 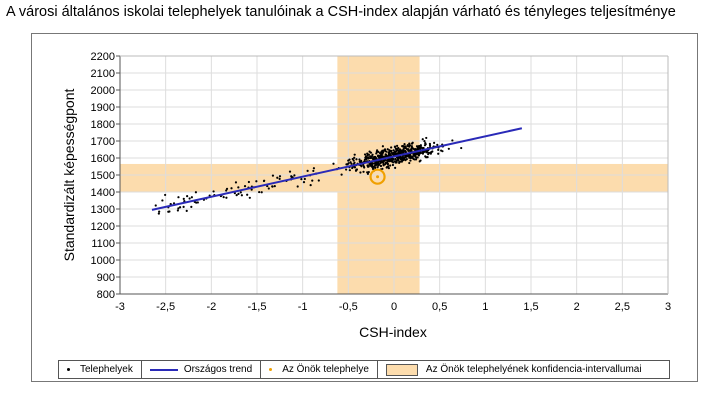 What do you see at coordinates (271, 369) in the screenshot?
I see `own-swatch-icon` at bounding box center [271, 369].